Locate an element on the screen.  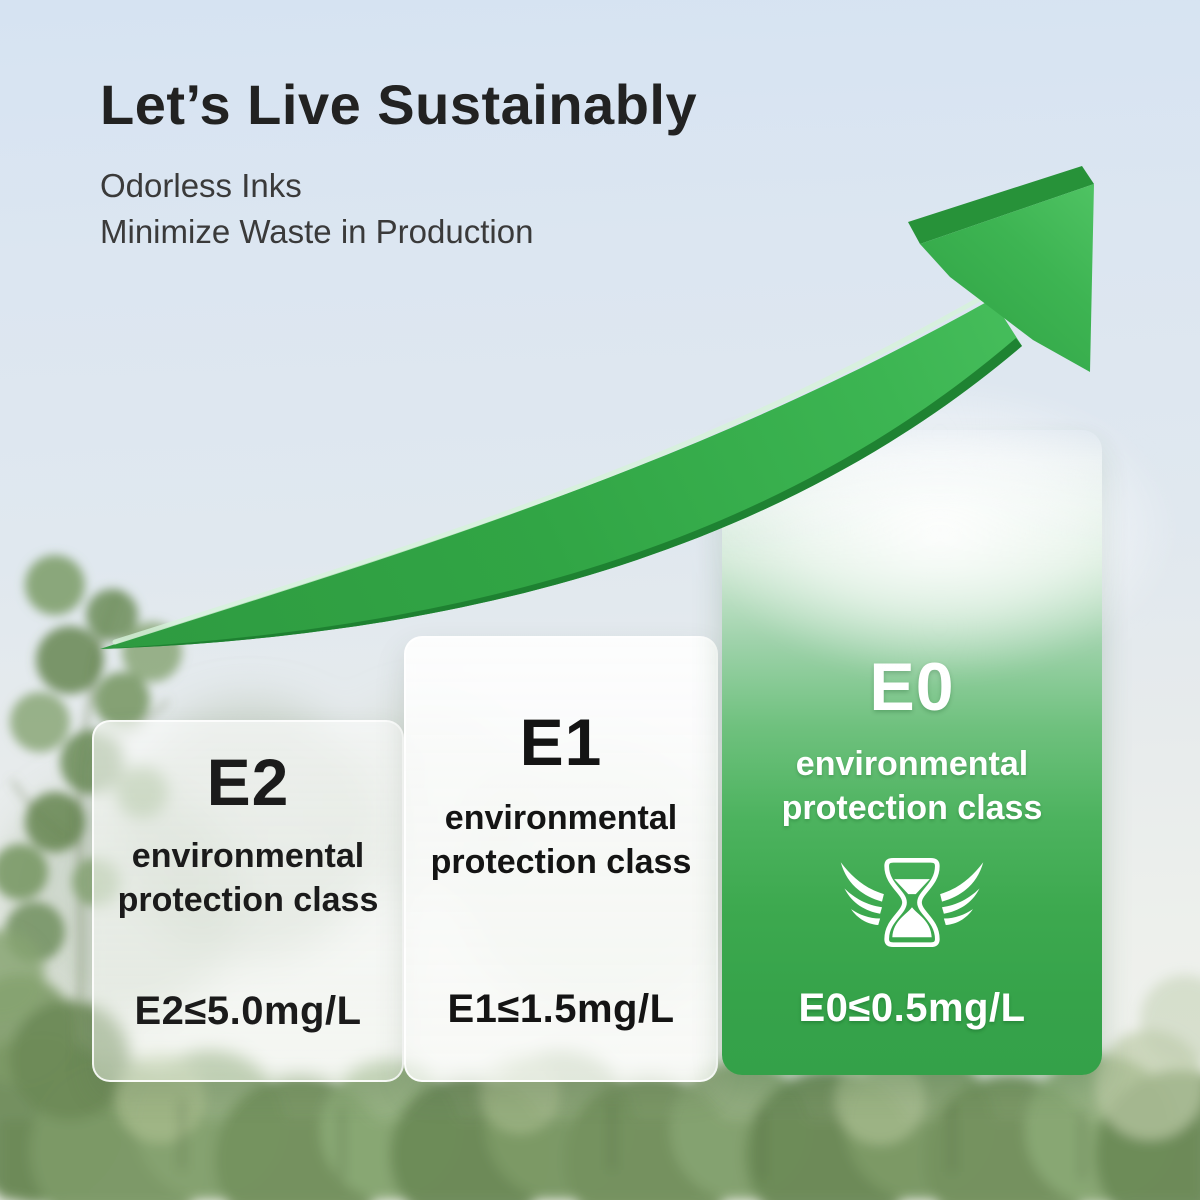
class-line2-e2: protection class is located at coordinates (248, 900).